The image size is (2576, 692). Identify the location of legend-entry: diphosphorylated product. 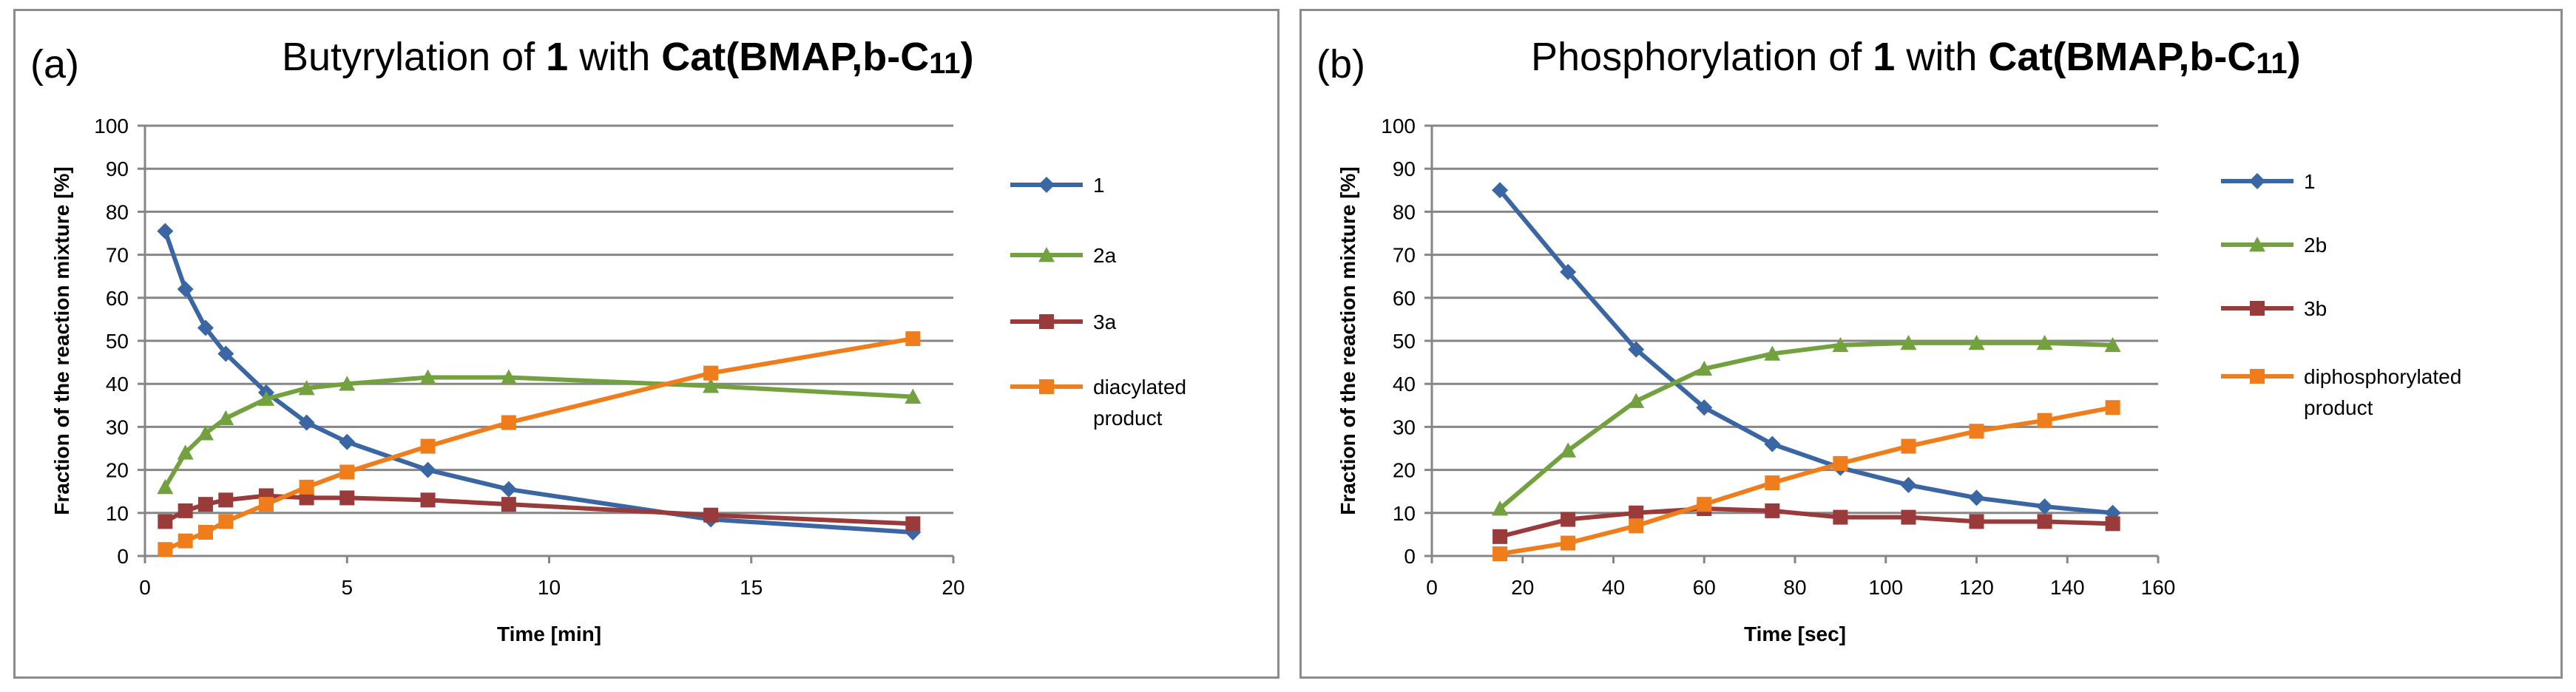
(2341, 392).